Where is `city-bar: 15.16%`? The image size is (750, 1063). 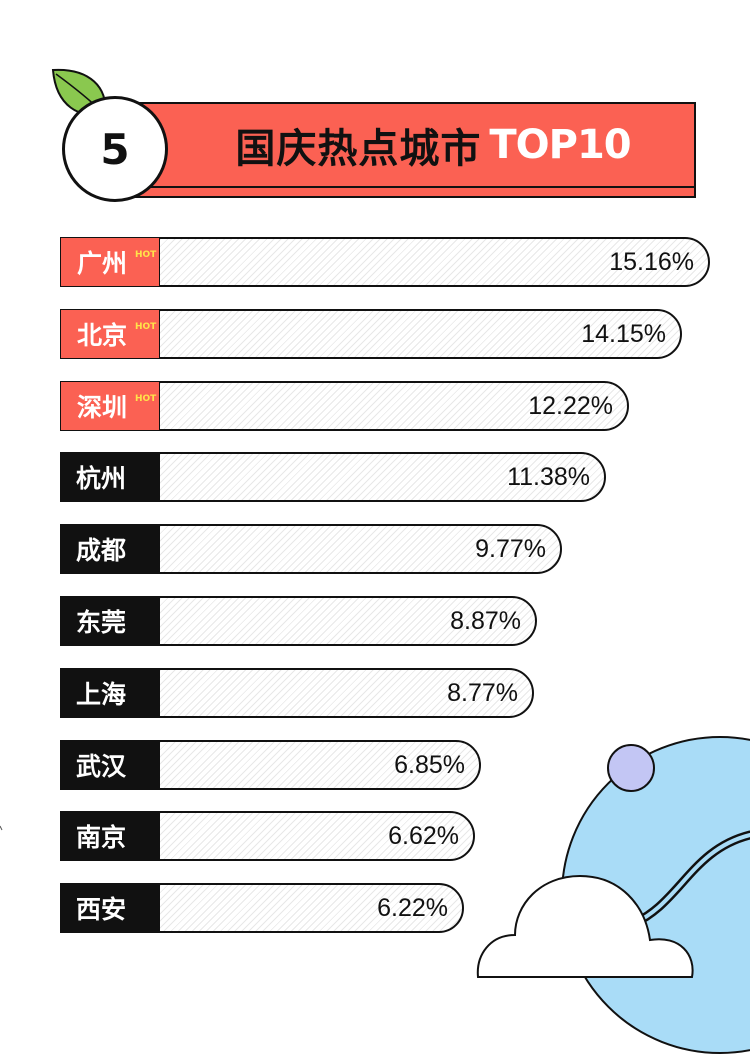
city-bar: 15.16% is located at coordinates (434, 262).